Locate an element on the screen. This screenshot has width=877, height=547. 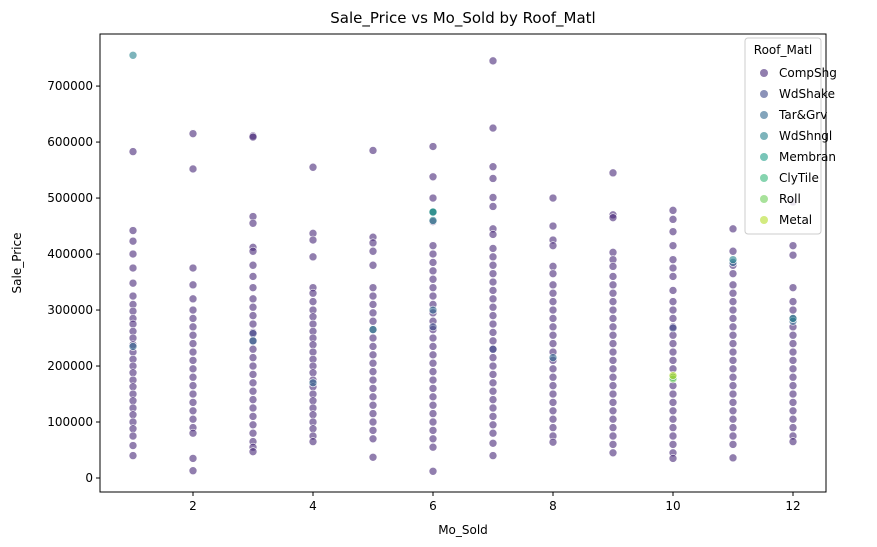
data-point-wdshake is located at coordinates (673, 328).